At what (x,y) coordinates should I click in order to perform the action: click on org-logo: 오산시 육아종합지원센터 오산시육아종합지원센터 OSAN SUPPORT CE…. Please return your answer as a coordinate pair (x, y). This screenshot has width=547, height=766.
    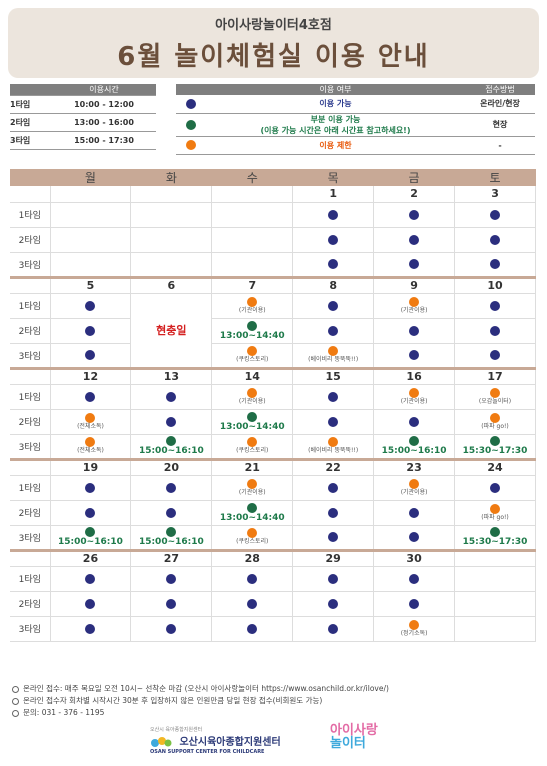
    Looking at the image, I should click on (215, 740).